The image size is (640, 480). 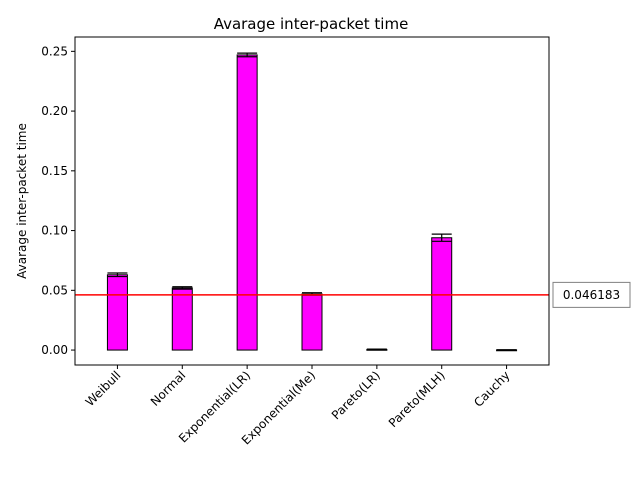 I want to click on y-tick-label: 0.00, so click(x=54, y=350).